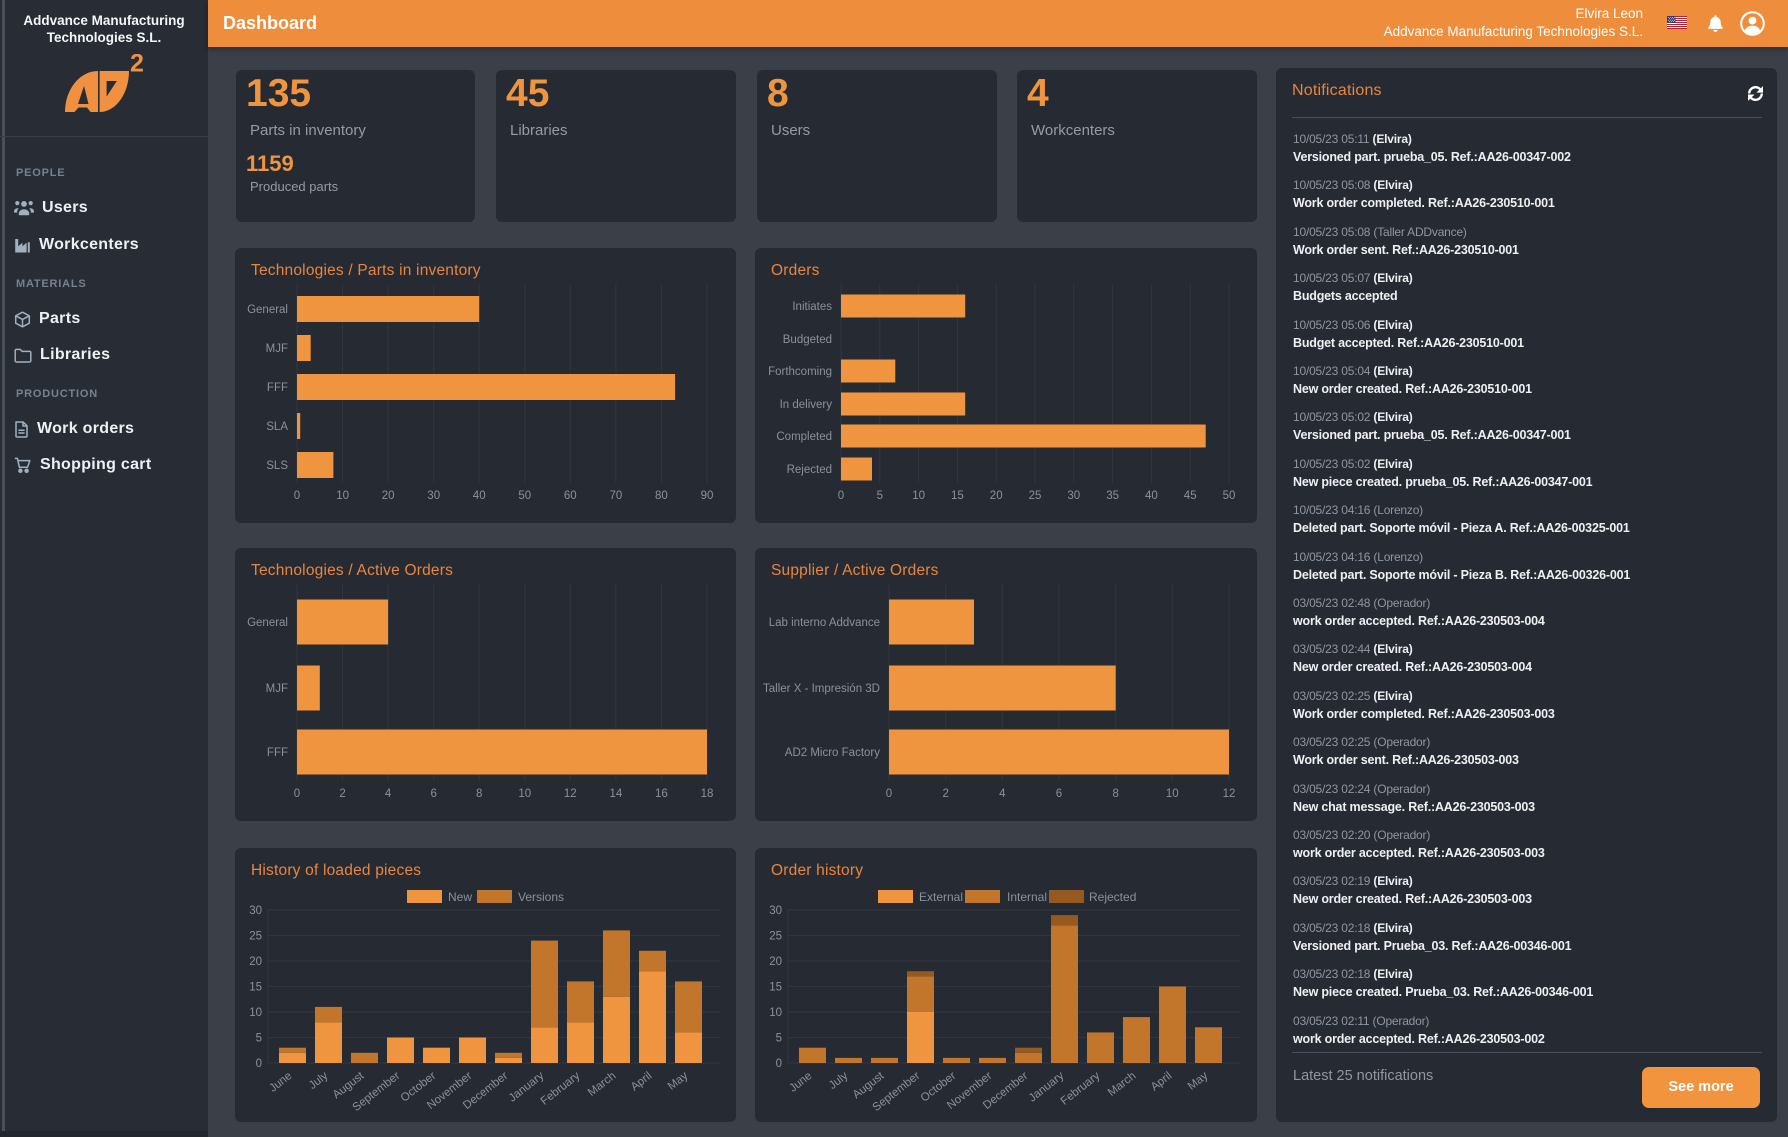 The width and height of the screenshot is (1788, 1137). I want to click on svg-text: SLA, so click(277, 427).